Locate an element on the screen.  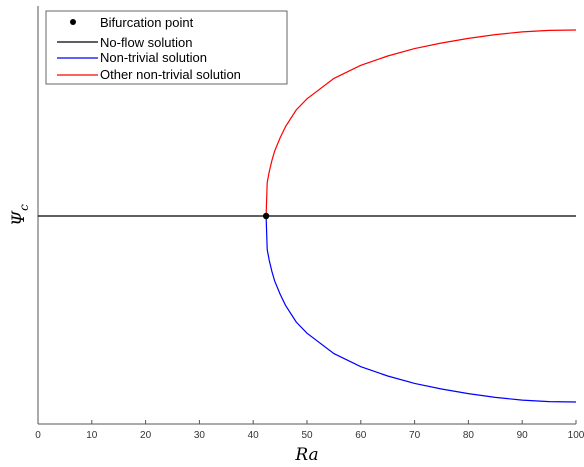
y-axis-label-main: Ψ is located at coordinates (19, 218).